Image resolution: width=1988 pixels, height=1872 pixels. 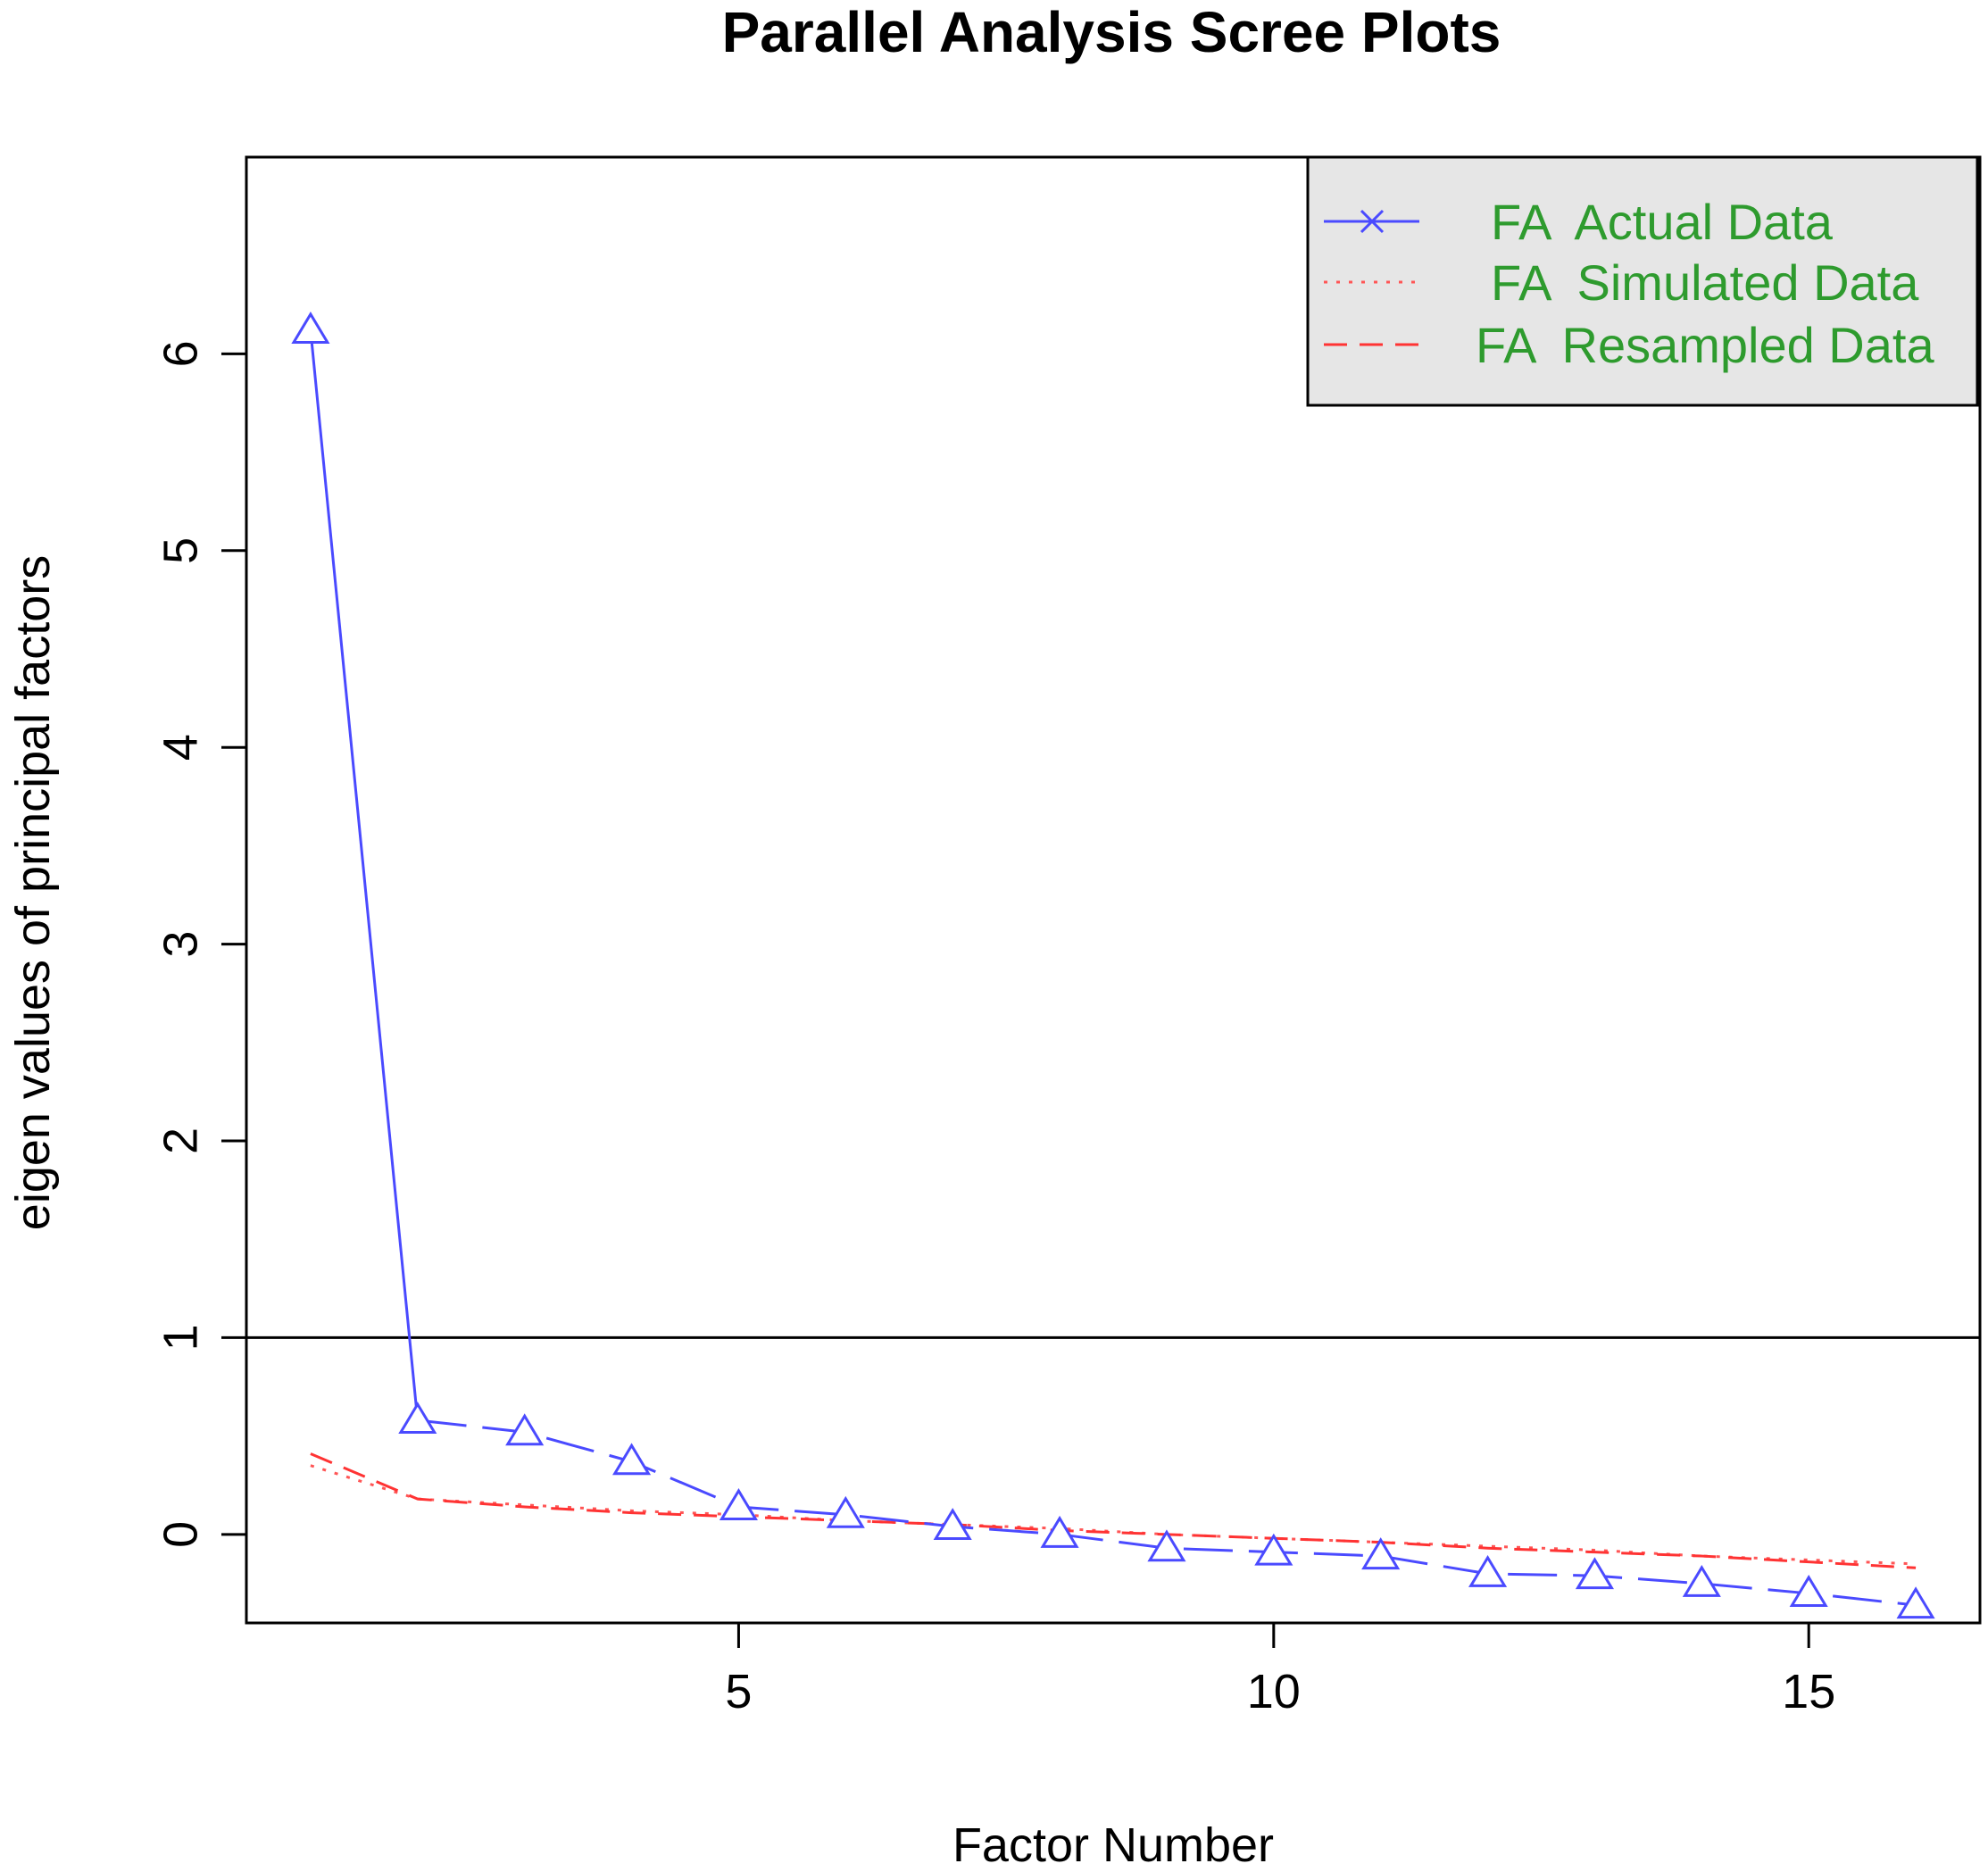 I want to click on y-tick-label: 1, so click(x=180, y=1338).